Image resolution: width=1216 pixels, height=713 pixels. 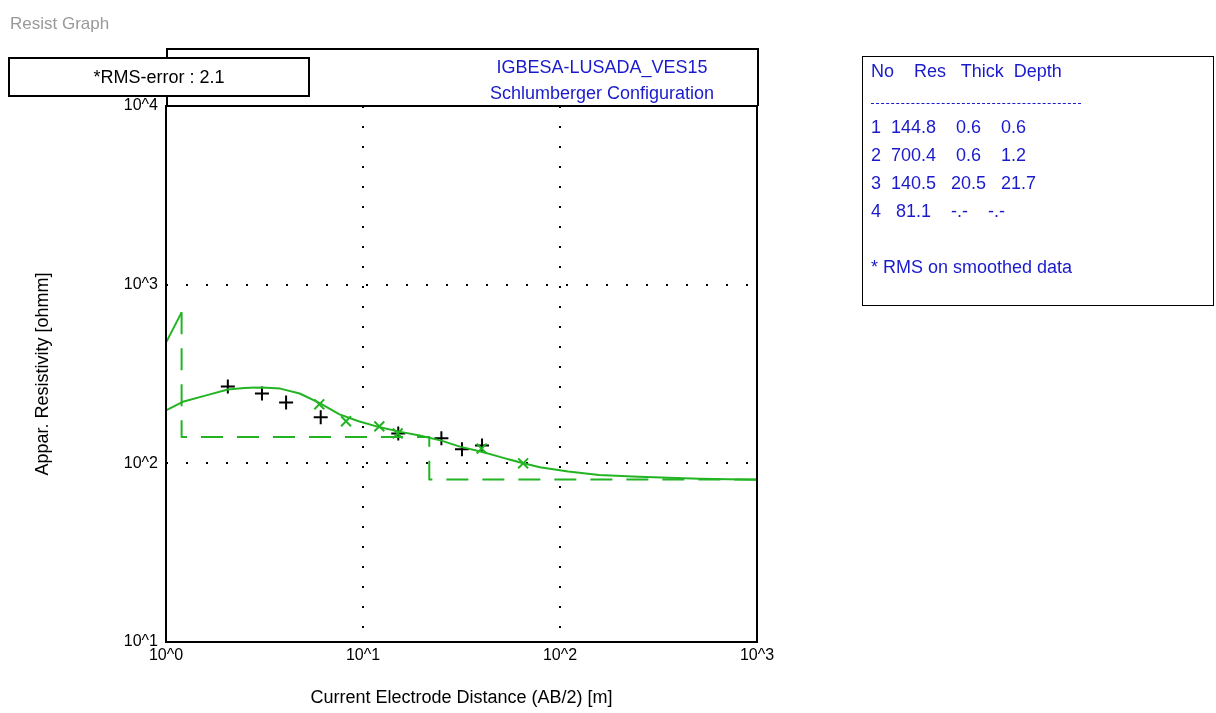 What do you see at coordinates (41, 374) in the screenshot?
I see `y-axis-title: Appar. Resistivity [ohmm]` at bounding box center [41, 374].